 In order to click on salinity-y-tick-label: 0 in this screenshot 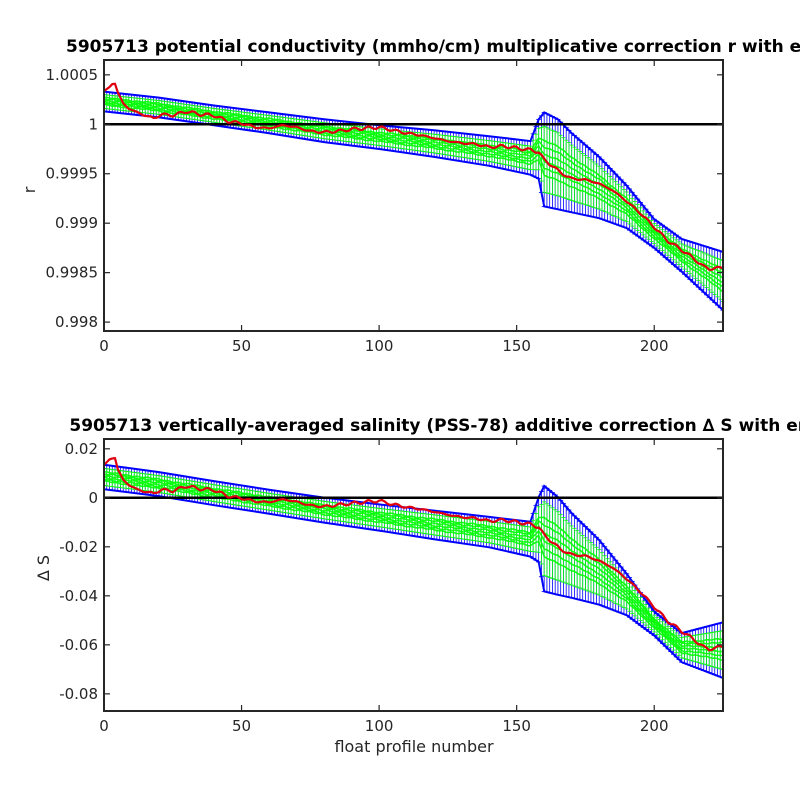, I will do `click(93, 498)`.